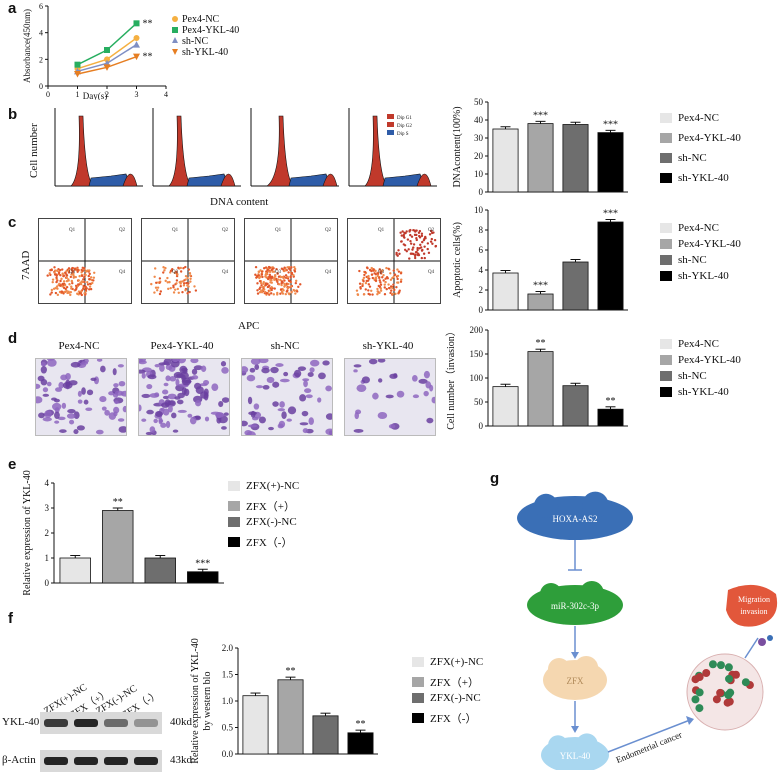 The height and width of the screenshot is (777, 782). What do you see at coordinates (546, 505) in the screenshot?
I see `hoxa-as2-node-puff` at bounding box center [546, 505].